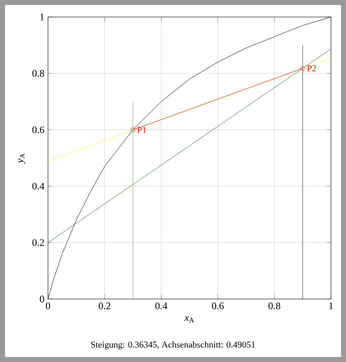 This screenshot has height=362, width=346. Describe the element at coordinates (38, 73) in the screenshot. I see `y-tick-label: 0.8` at that location.